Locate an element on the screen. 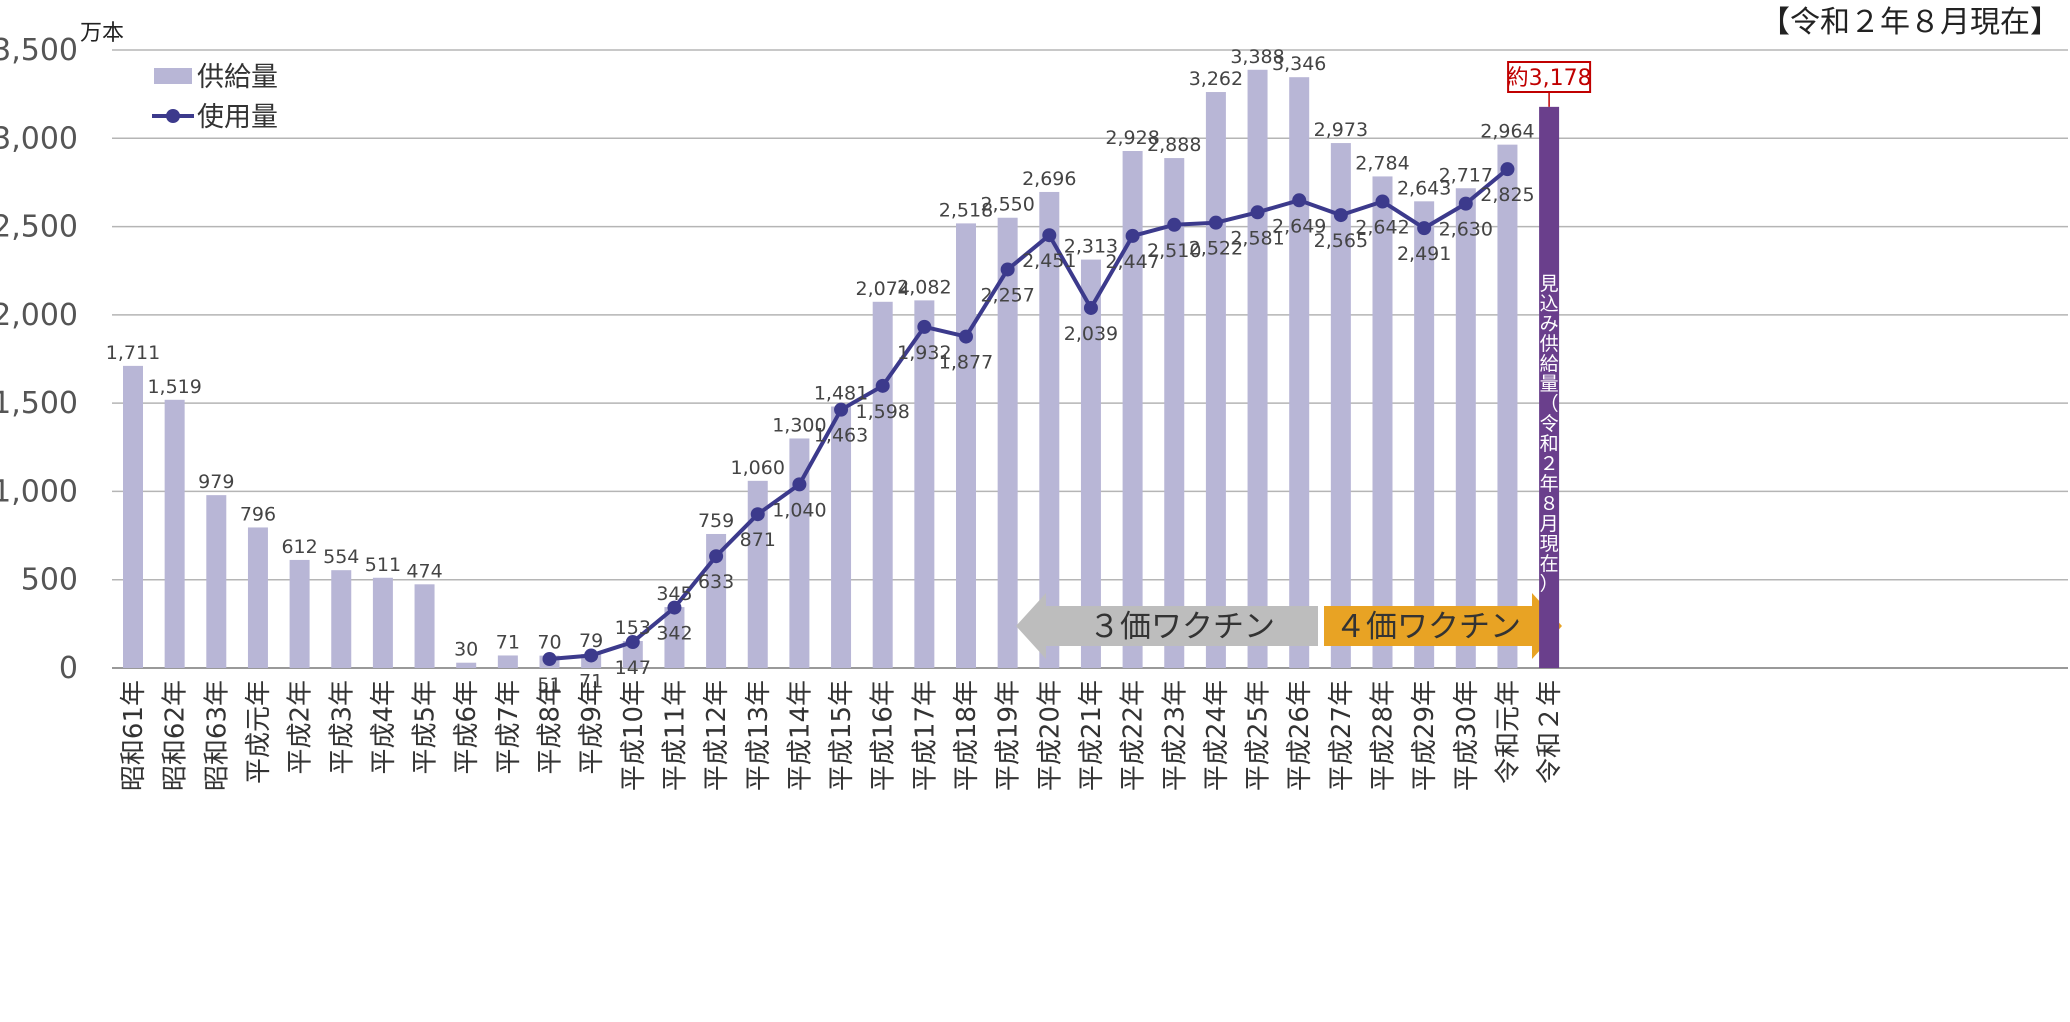 Image resolution: width=2070 pixels, height=1022 pixels. x-tick-label: 平成2年 is located at coordinates (301, 727).